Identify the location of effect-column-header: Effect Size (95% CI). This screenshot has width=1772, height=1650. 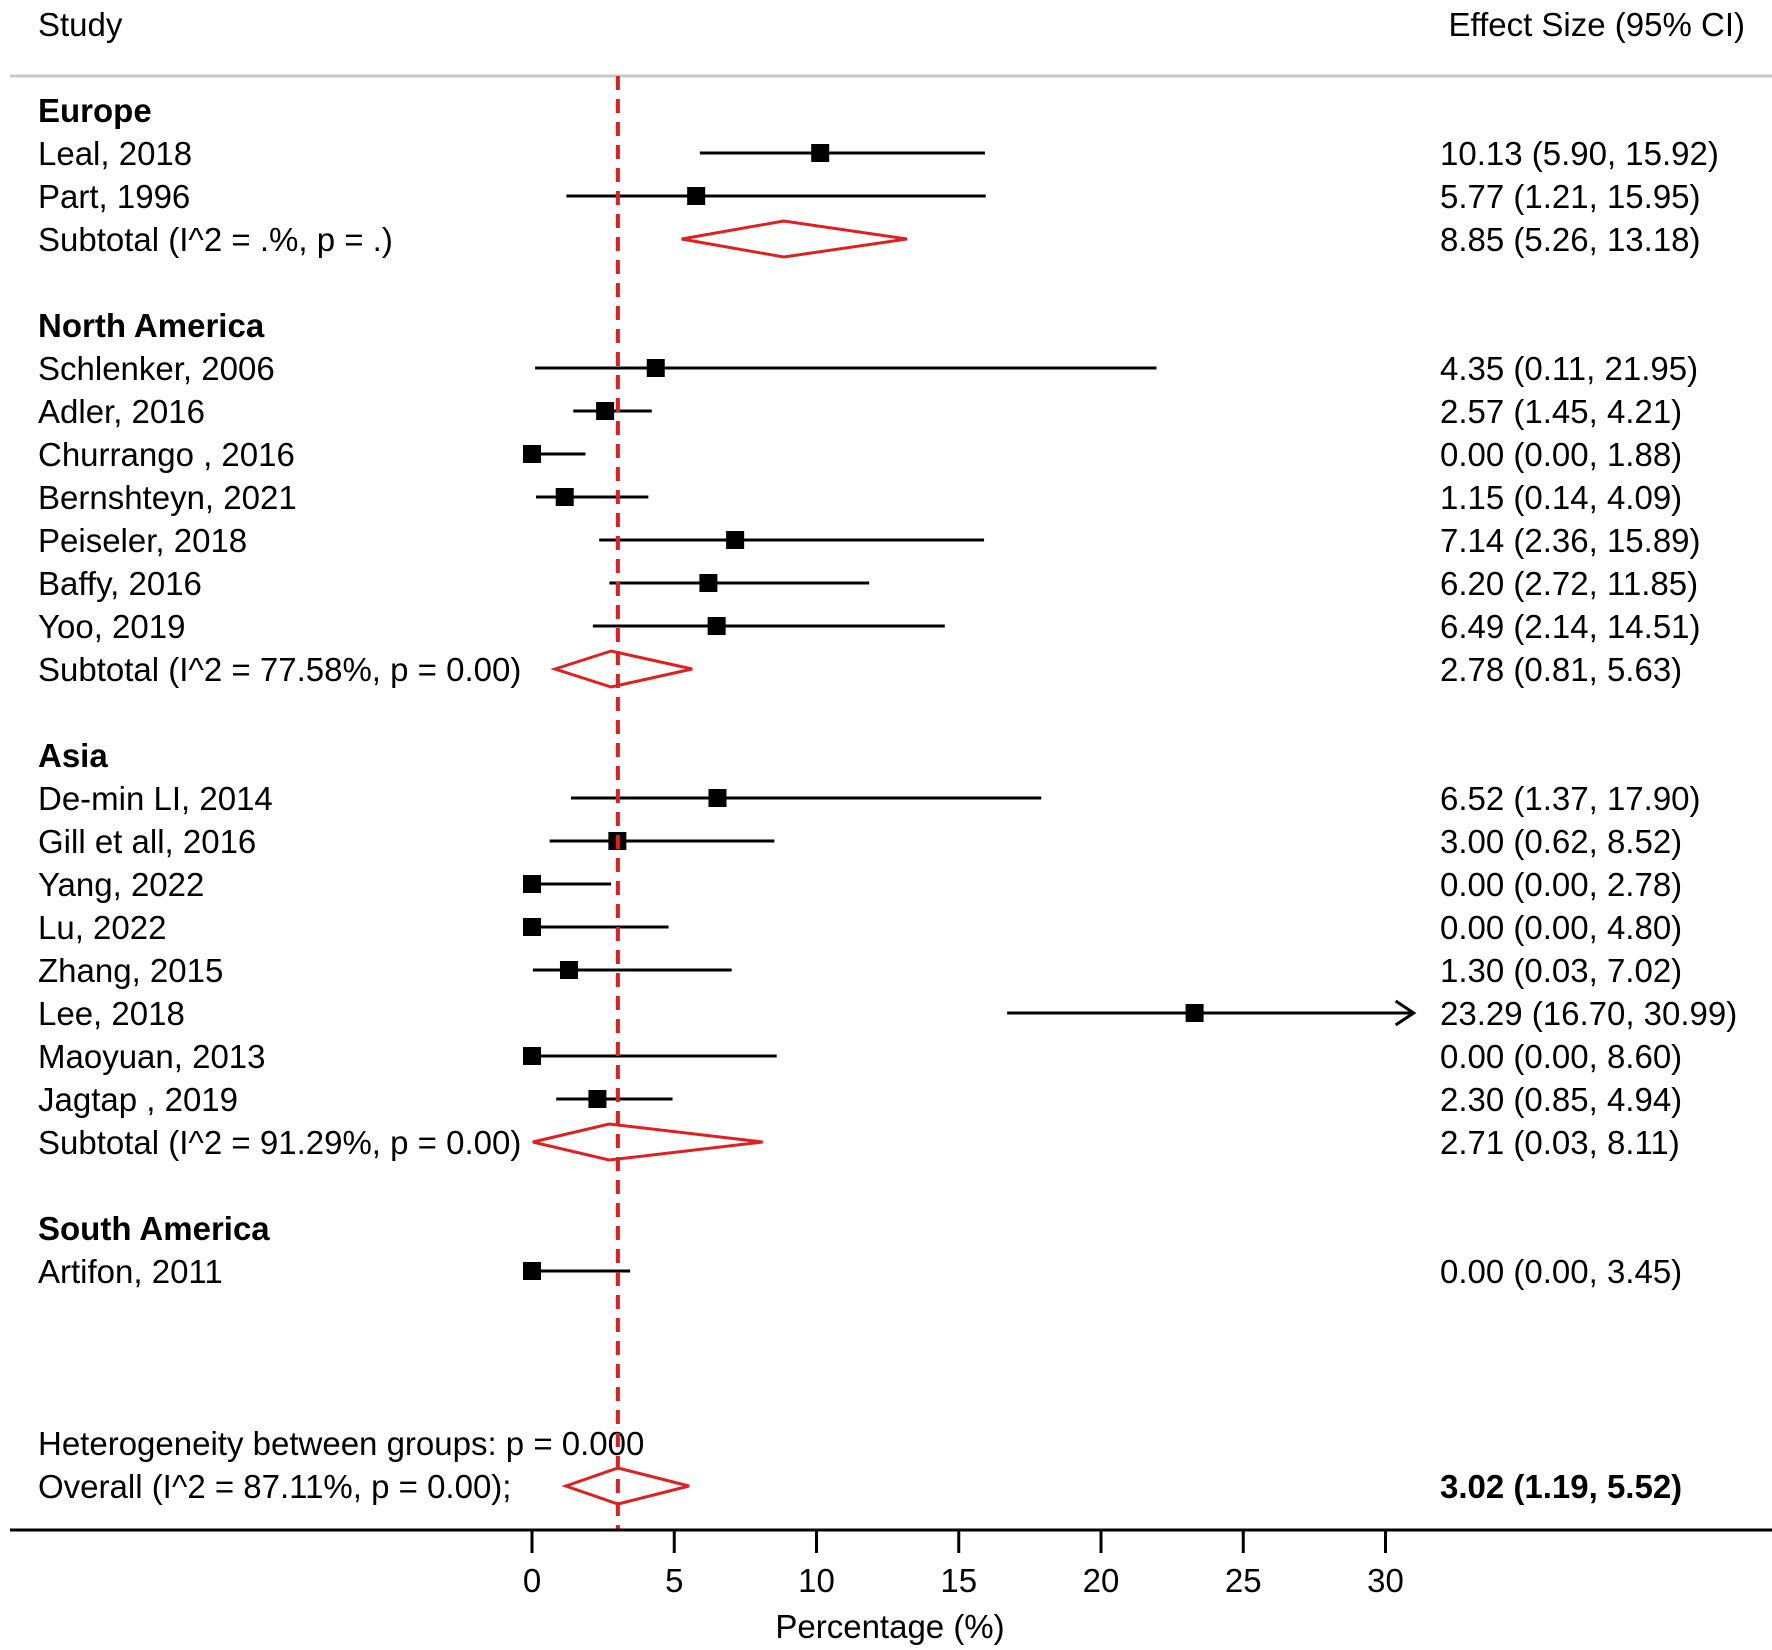
(1596, 24).